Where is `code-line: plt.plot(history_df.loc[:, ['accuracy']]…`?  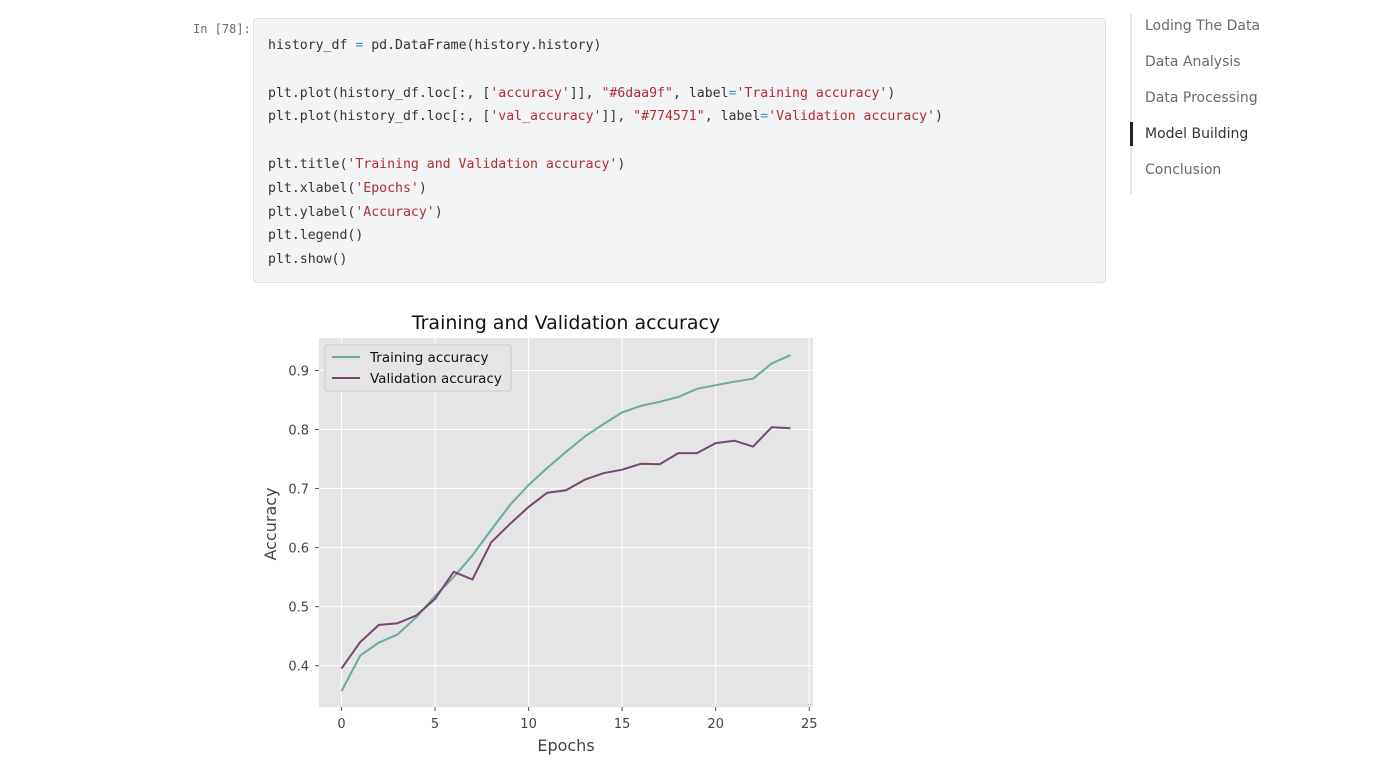 code-line: plt.plot(history_df.loc[:, ['accuracy']]… is located at coordinates (605, 94).